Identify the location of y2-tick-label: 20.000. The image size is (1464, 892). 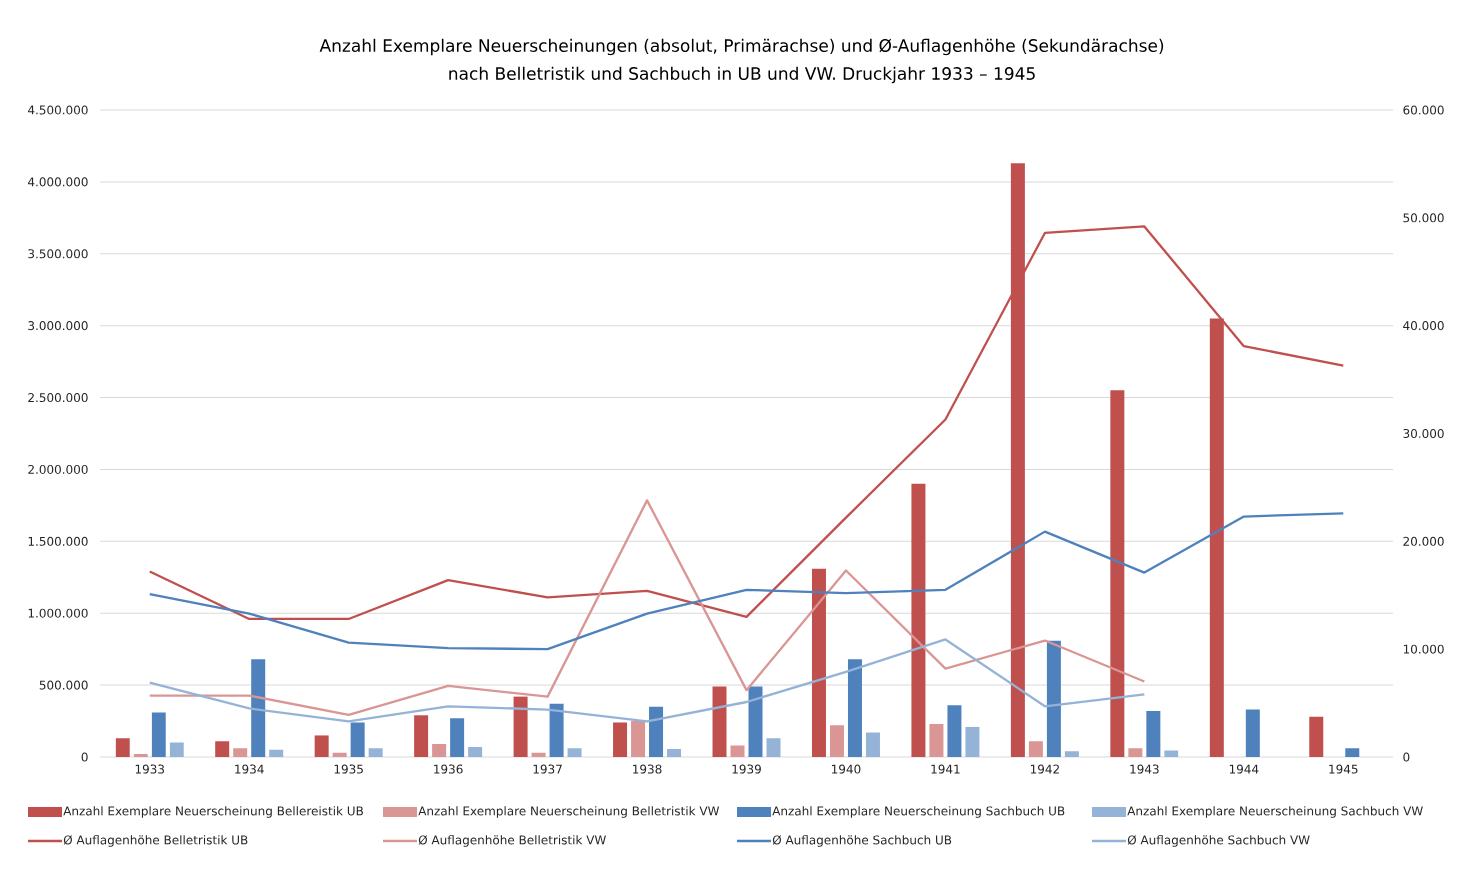
(1423, 541).